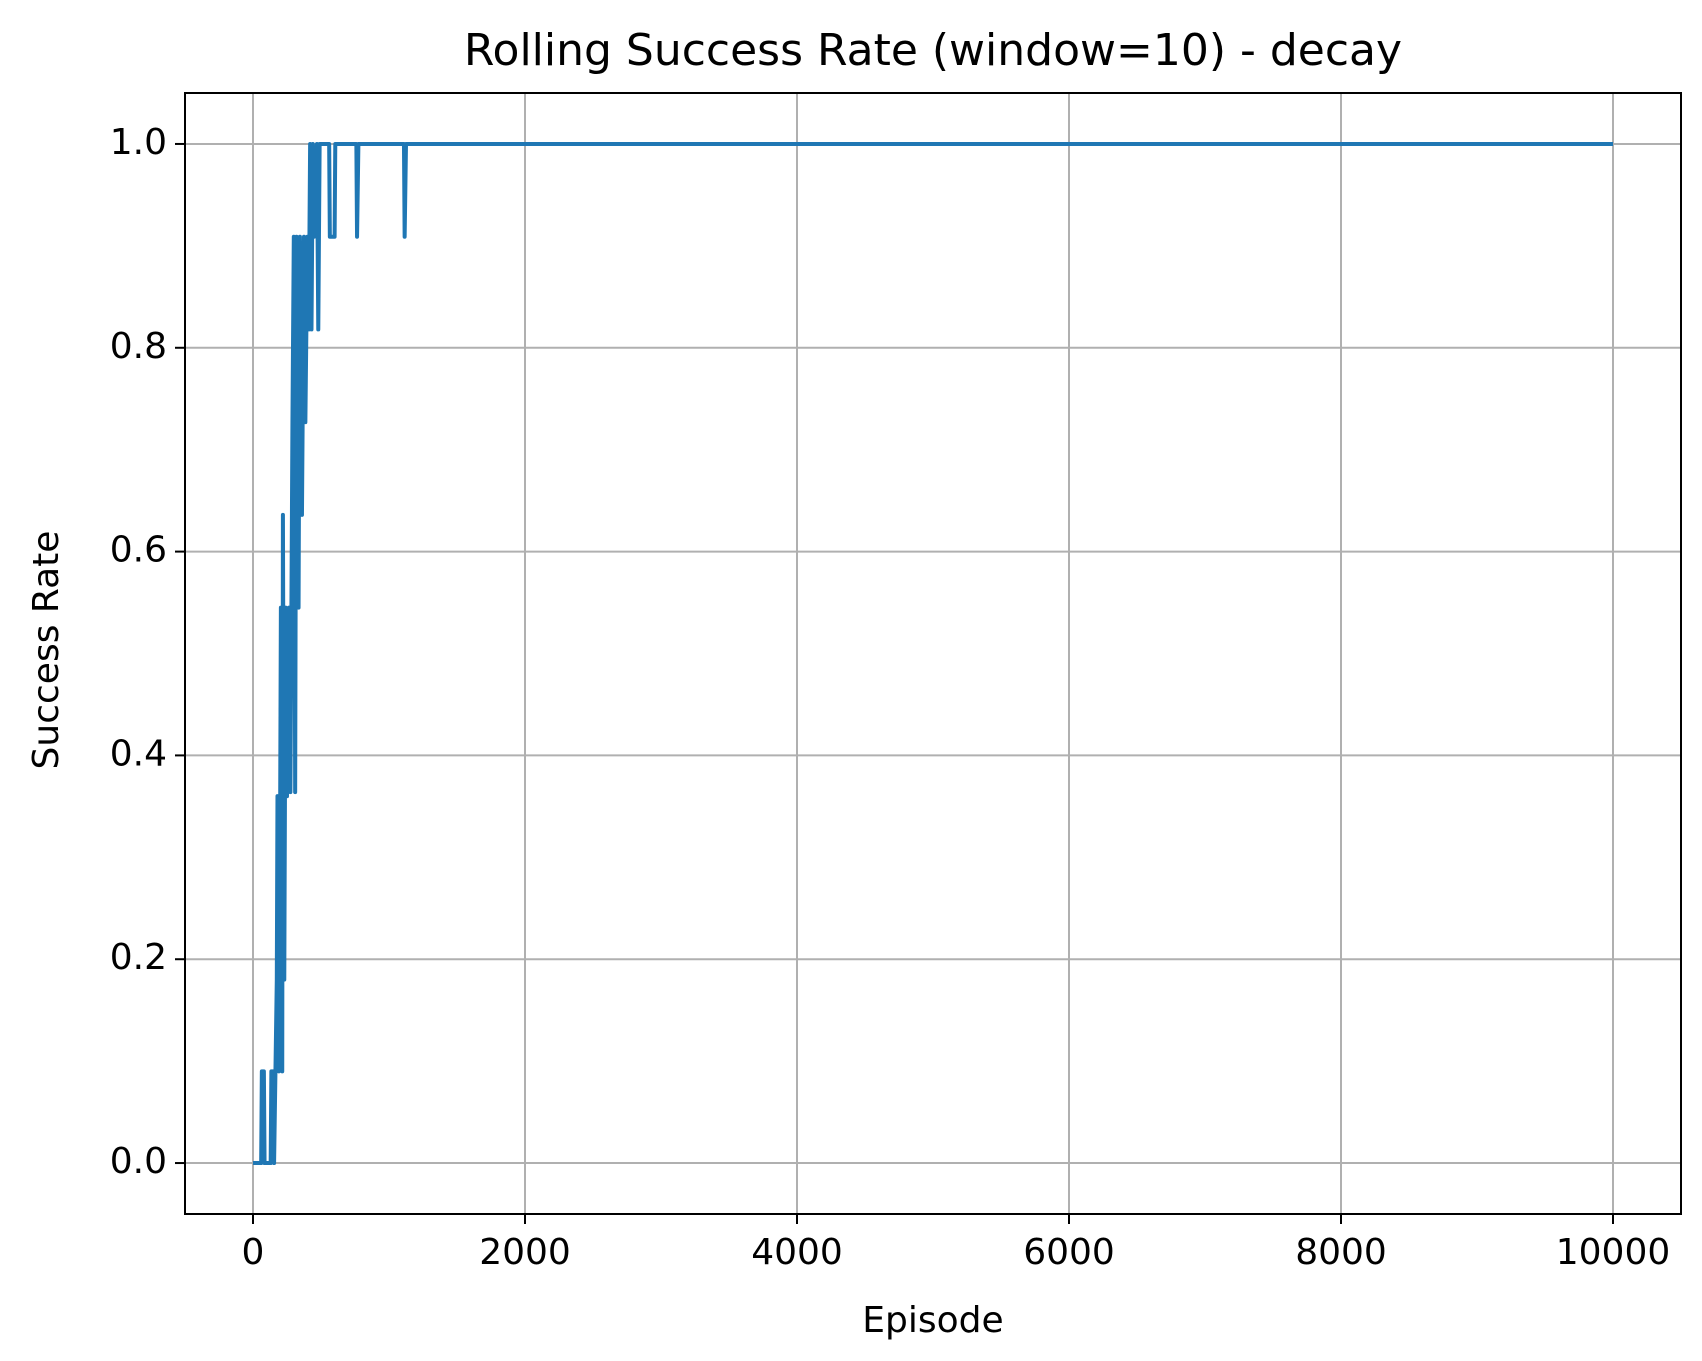 The width and height of the screenshot is (1702, 1361). I want to click on y-tick-label: 0.8, so click(138, 346).